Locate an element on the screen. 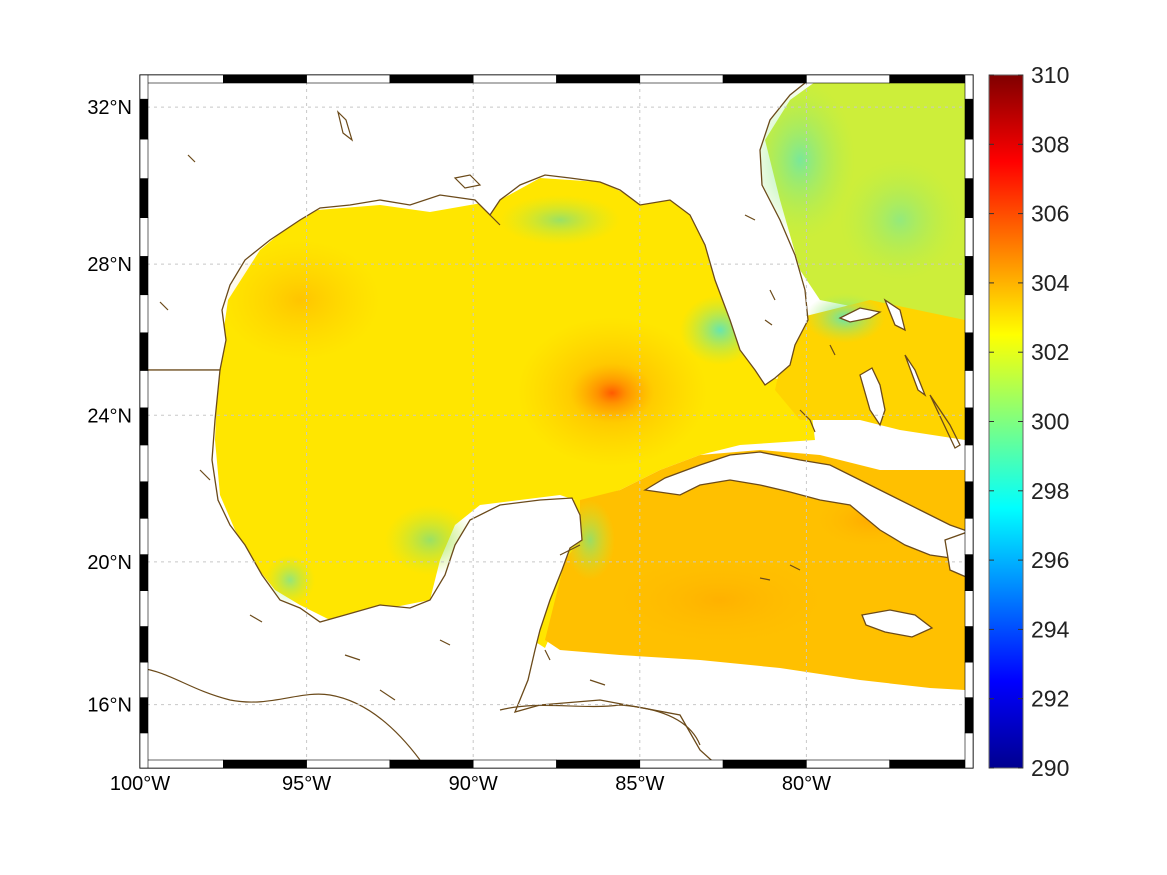  longitude-label: 85°W is located at coordinates (639, 784).